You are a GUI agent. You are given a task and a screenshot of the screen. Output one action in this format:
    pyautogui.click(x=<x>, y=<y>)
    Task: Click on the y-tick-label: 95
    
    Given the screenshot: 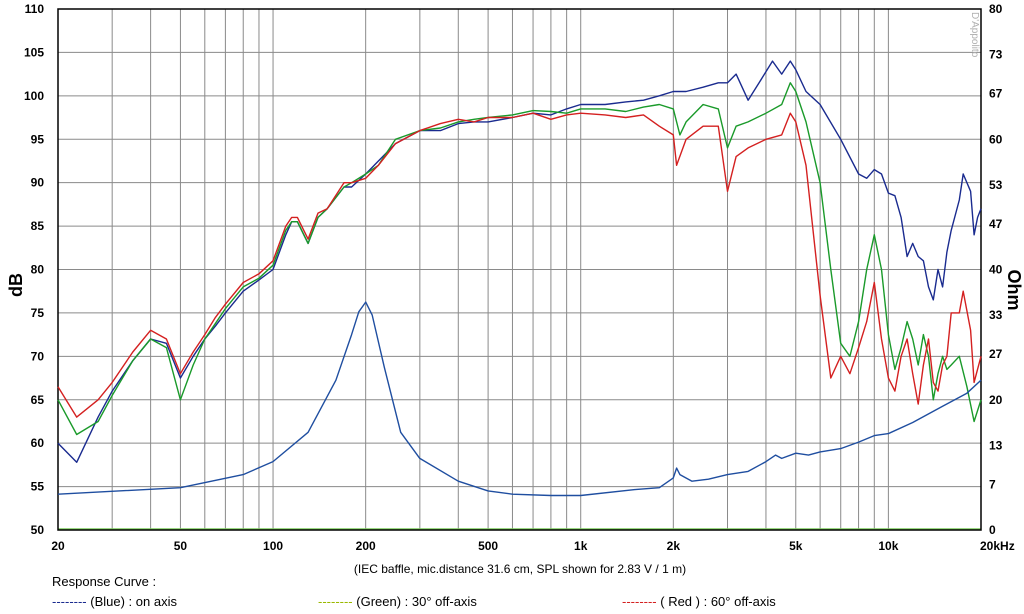 What is the action you would take?
    pyautogui.click(x=38, y=139)
    